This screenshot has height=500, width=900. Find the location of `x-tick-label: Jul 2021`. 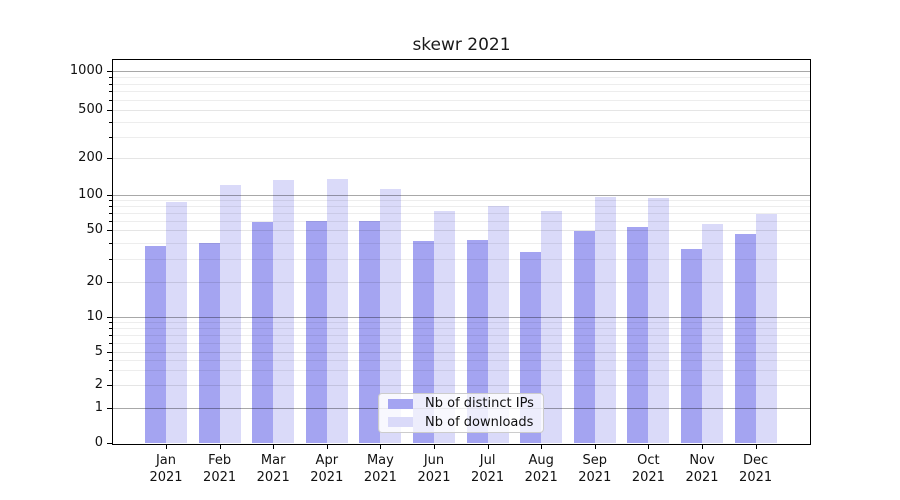

x-tick-label: Jul 2021 is located at coordinates (488, 469).